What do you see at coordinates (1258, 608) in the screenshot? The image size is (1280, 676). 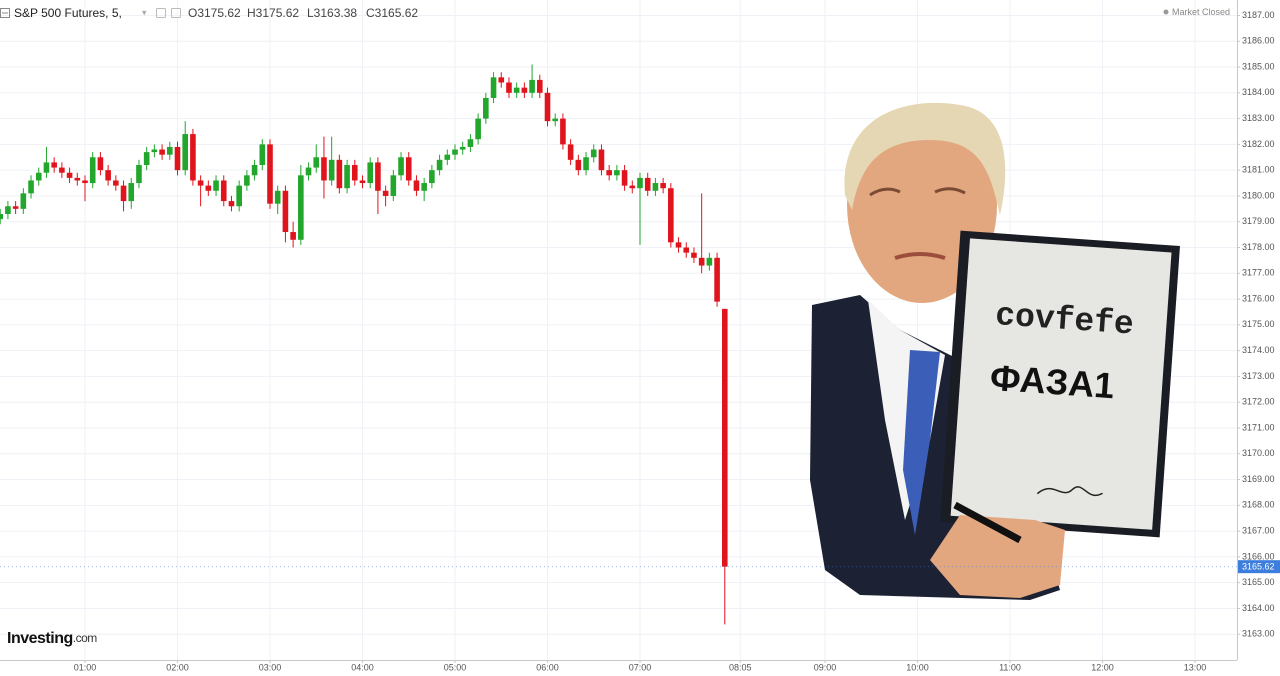 I see `y-tick-label: 3164.00` at bounding box center [1258, 608].